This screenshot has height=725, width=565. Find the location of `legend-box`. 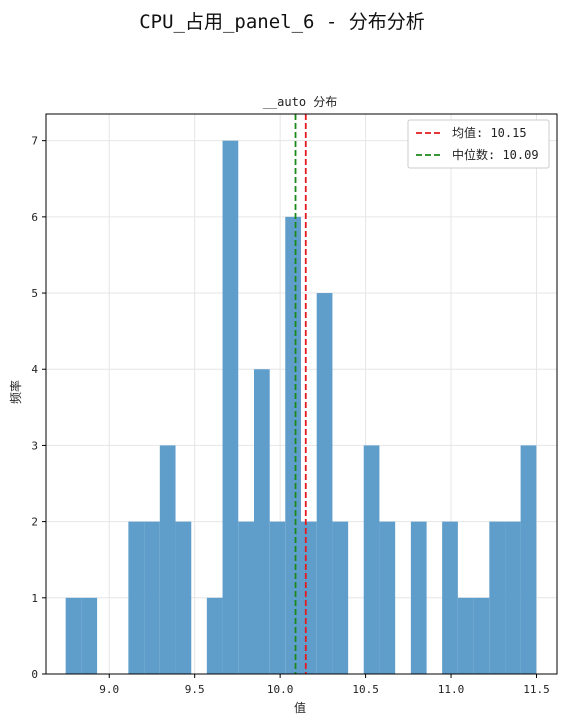

legend-box is located at coordinates (478, 144).